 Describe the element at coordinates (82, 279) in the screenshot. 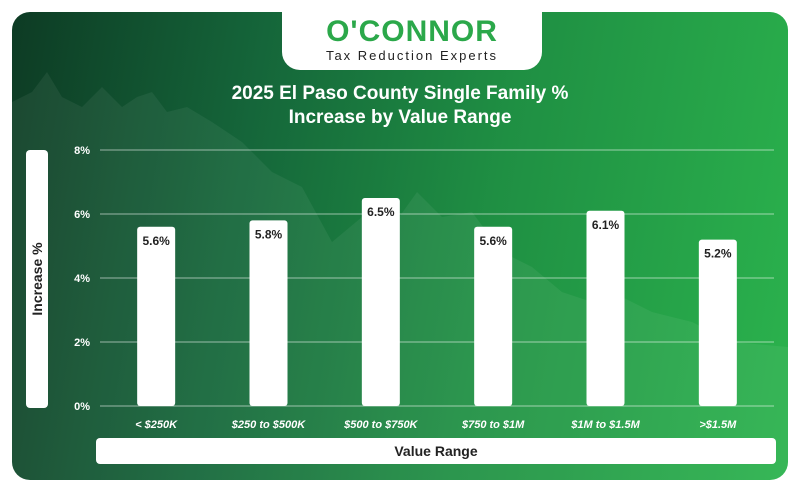

I see `y-tick-label: 4%` at that location.